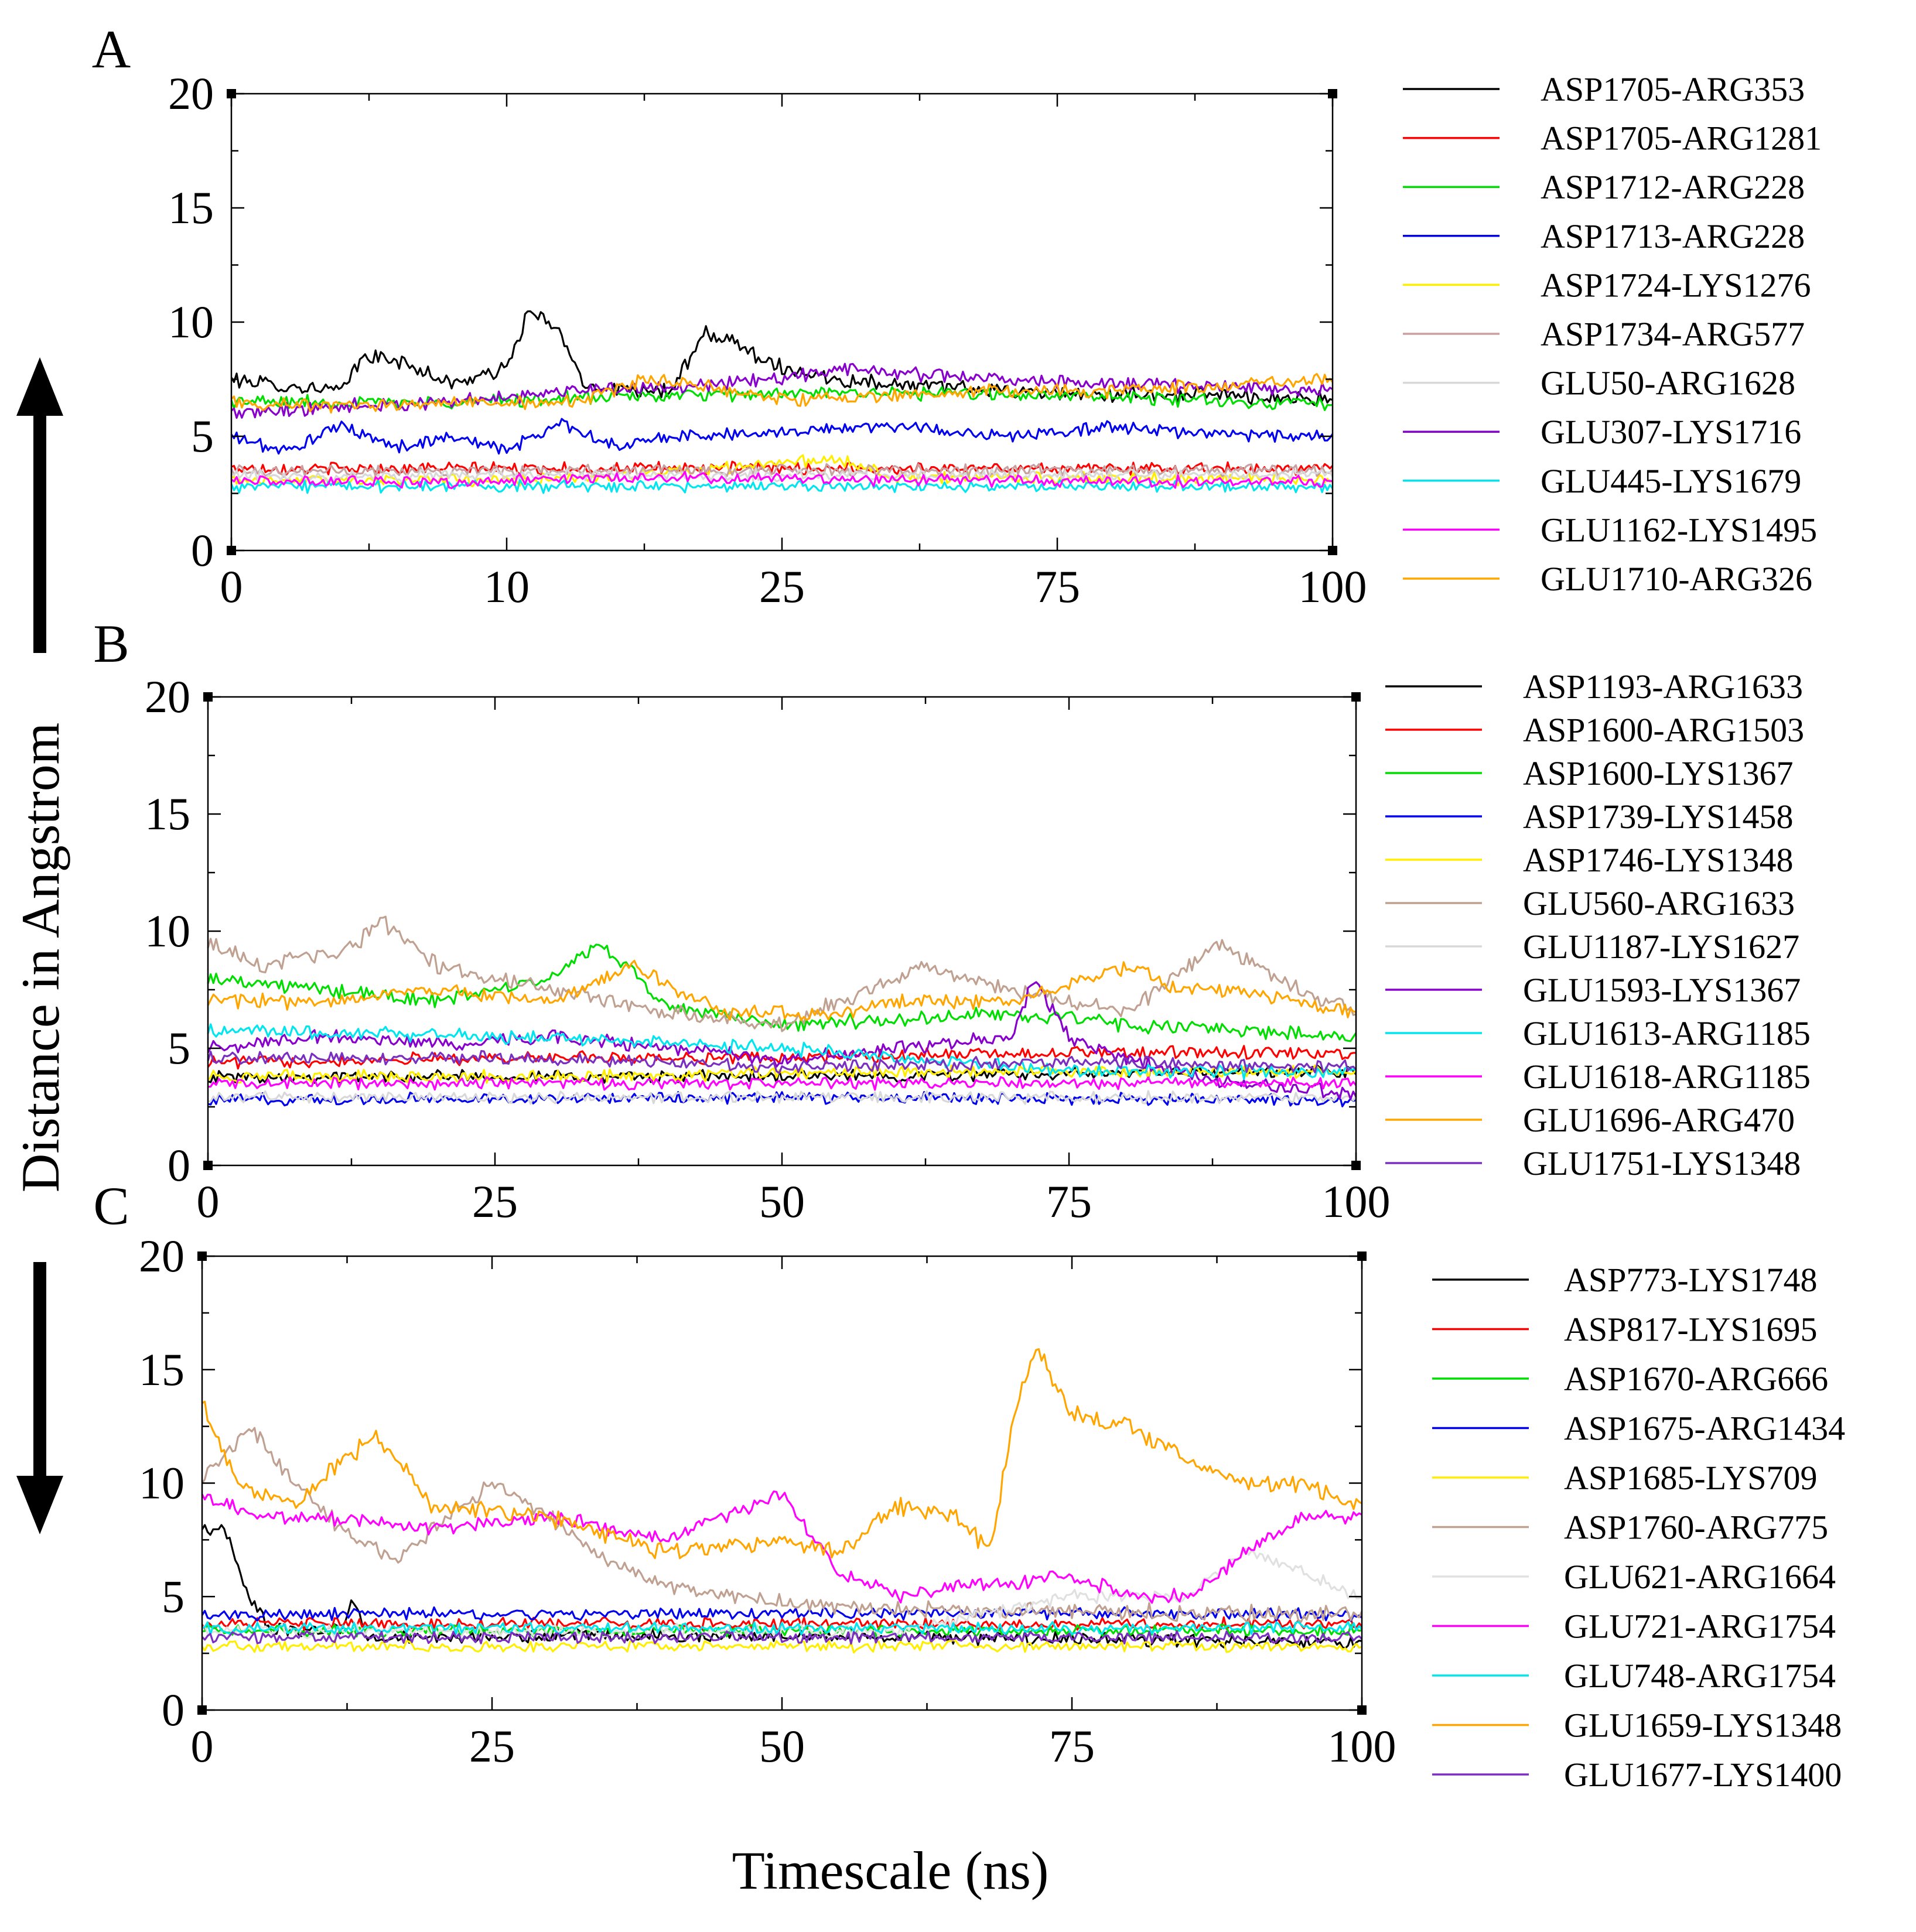  I want to click on y-axis-annotation: Distance in Angstrom, so click(40, 945).